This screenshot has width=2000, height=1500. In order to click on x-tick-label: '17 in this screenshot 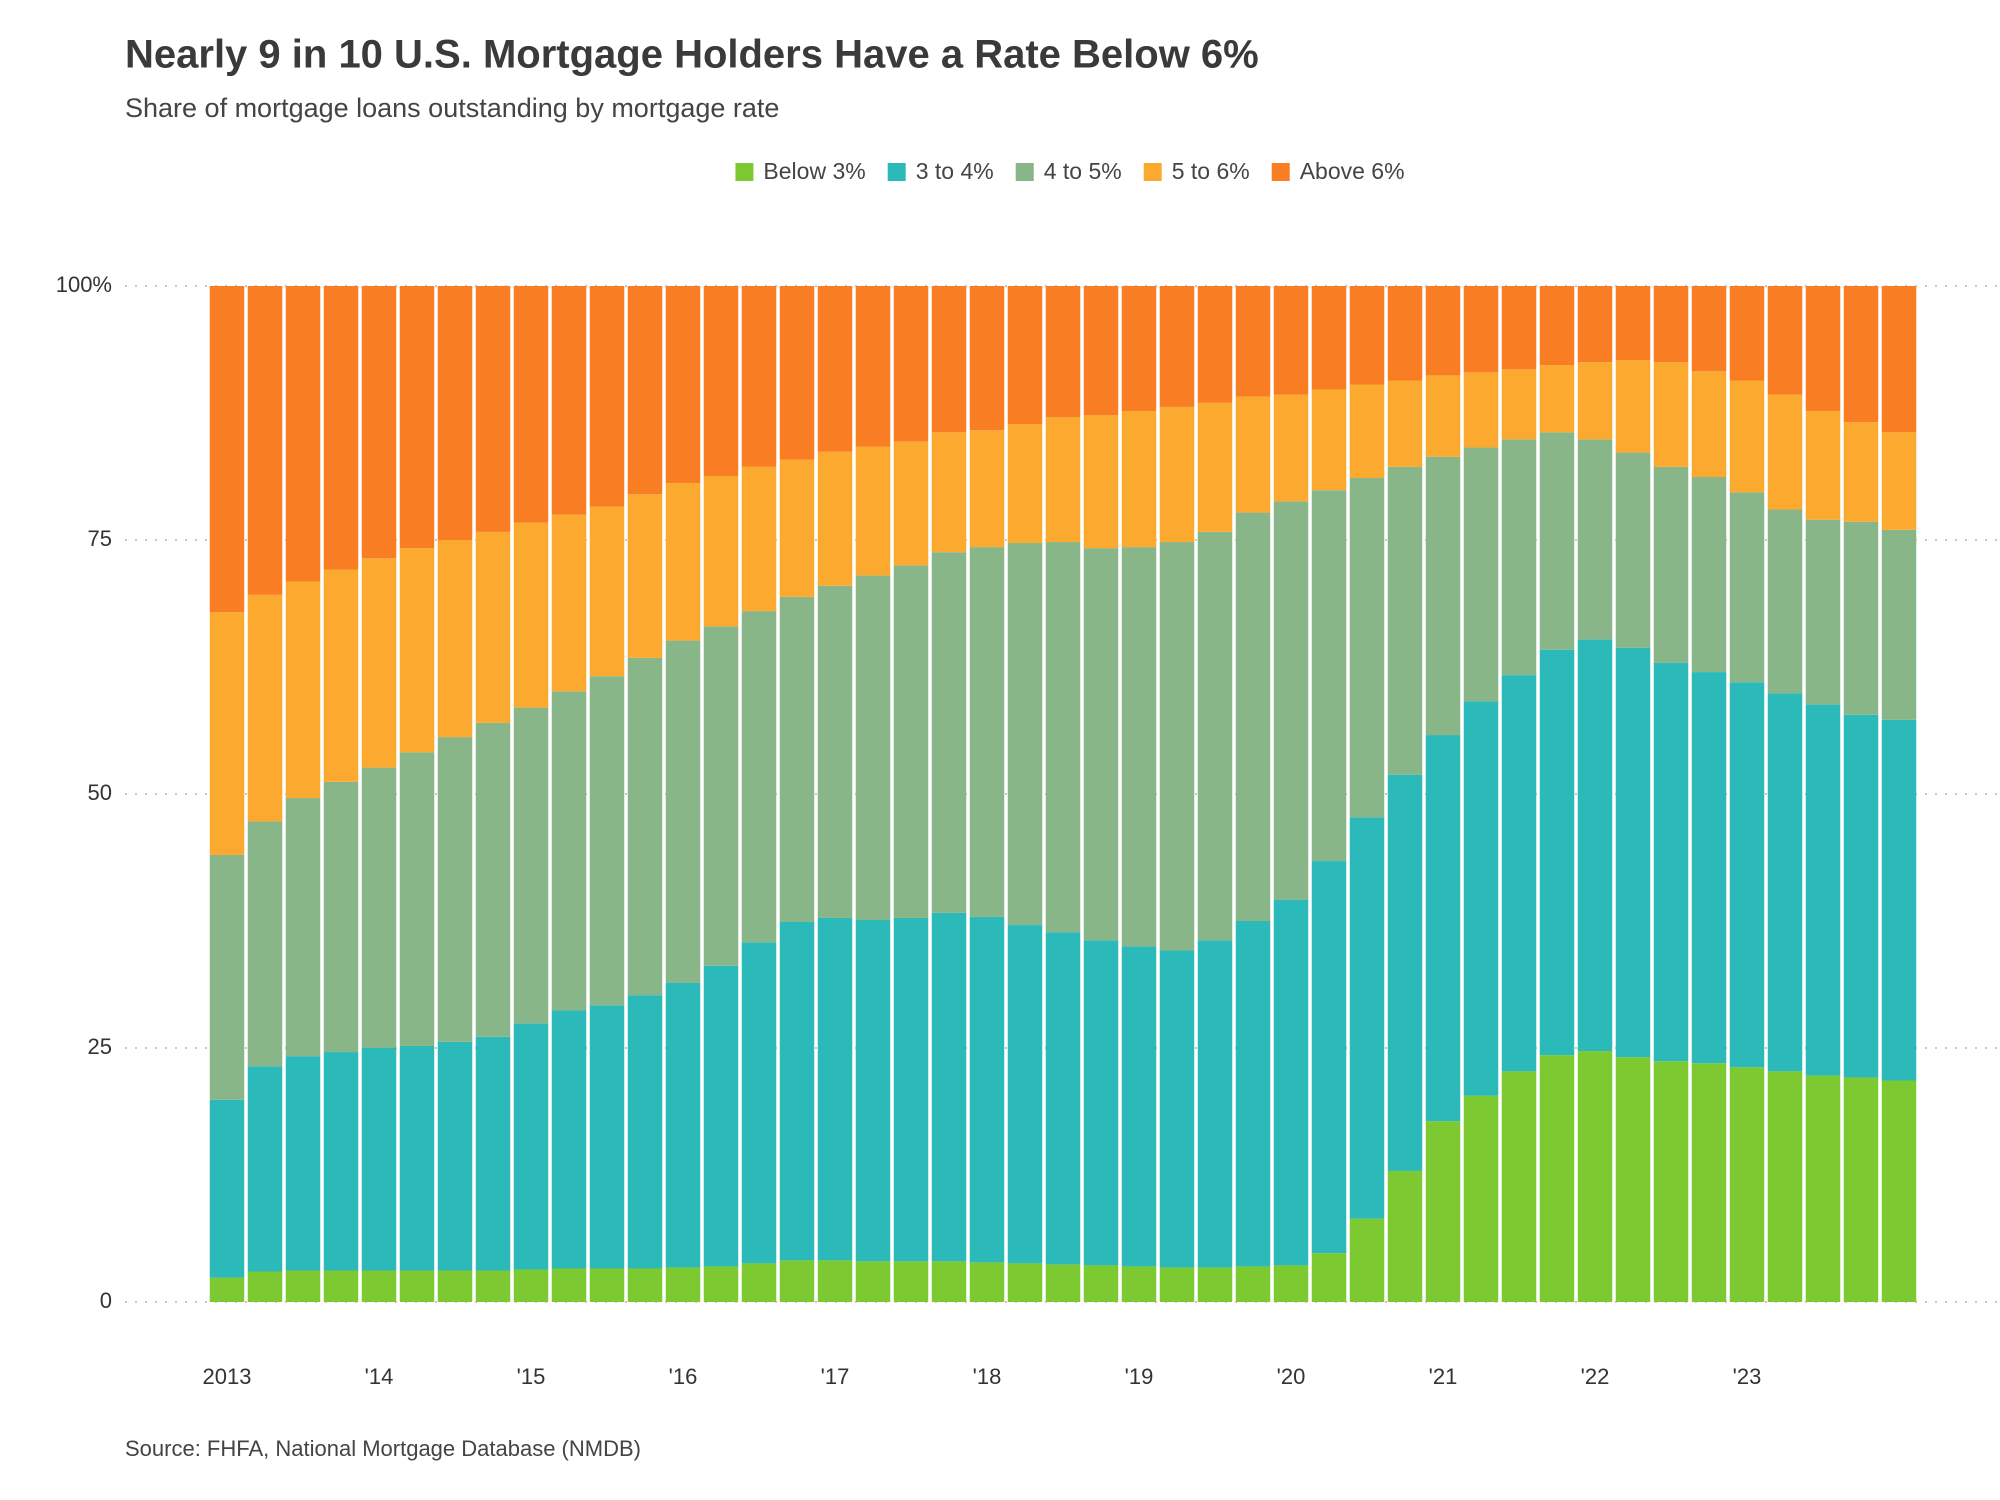, I will do `click(835, 1376)`.